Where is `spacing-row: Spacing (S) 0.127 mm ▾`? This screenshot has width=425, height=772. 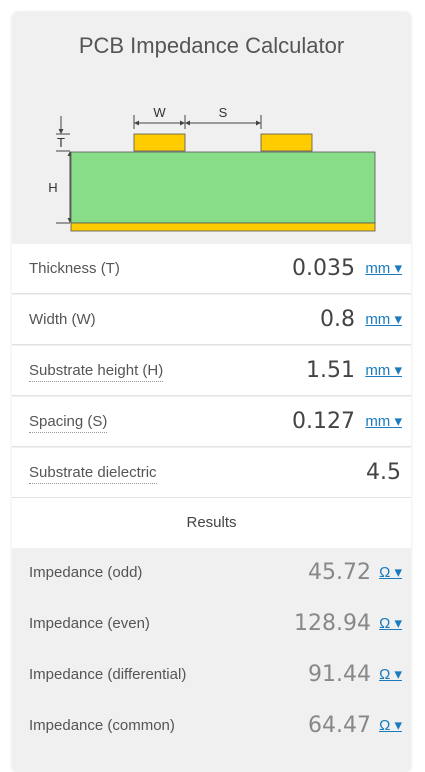 spacing-row: Spacing (S) 0.127 mm ▾ is located at coordinates (211, 422).